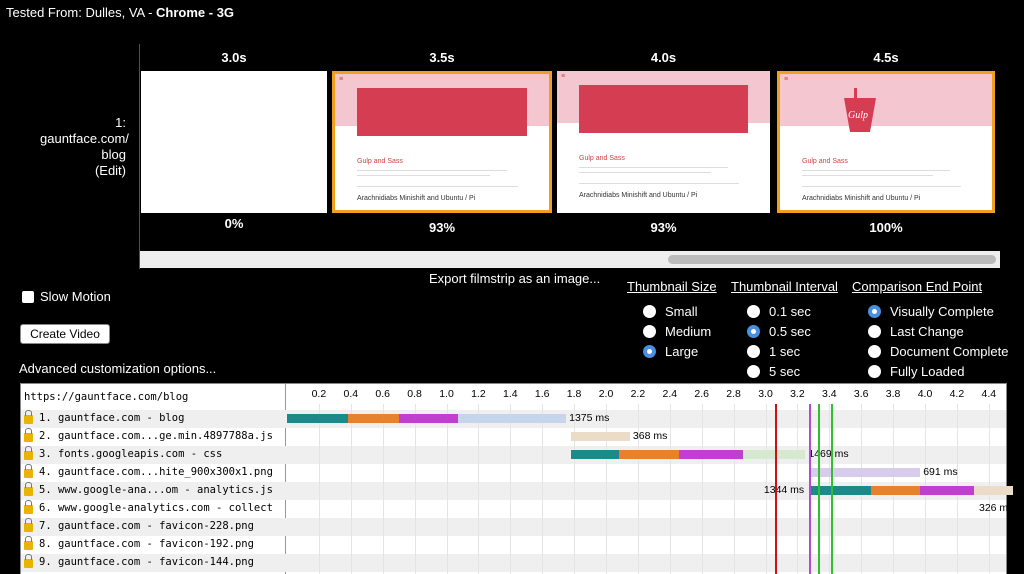  I want to click on time-tick-label: 2.0, so click(606, 394).